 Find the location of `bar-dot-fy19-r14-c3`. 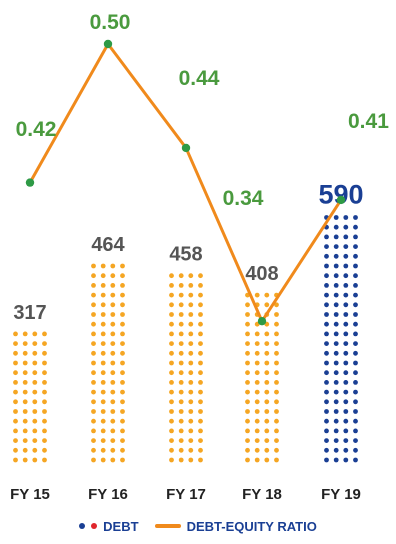

bar-dot-fy19-r14-c3 is located at coordinates (355, 324).